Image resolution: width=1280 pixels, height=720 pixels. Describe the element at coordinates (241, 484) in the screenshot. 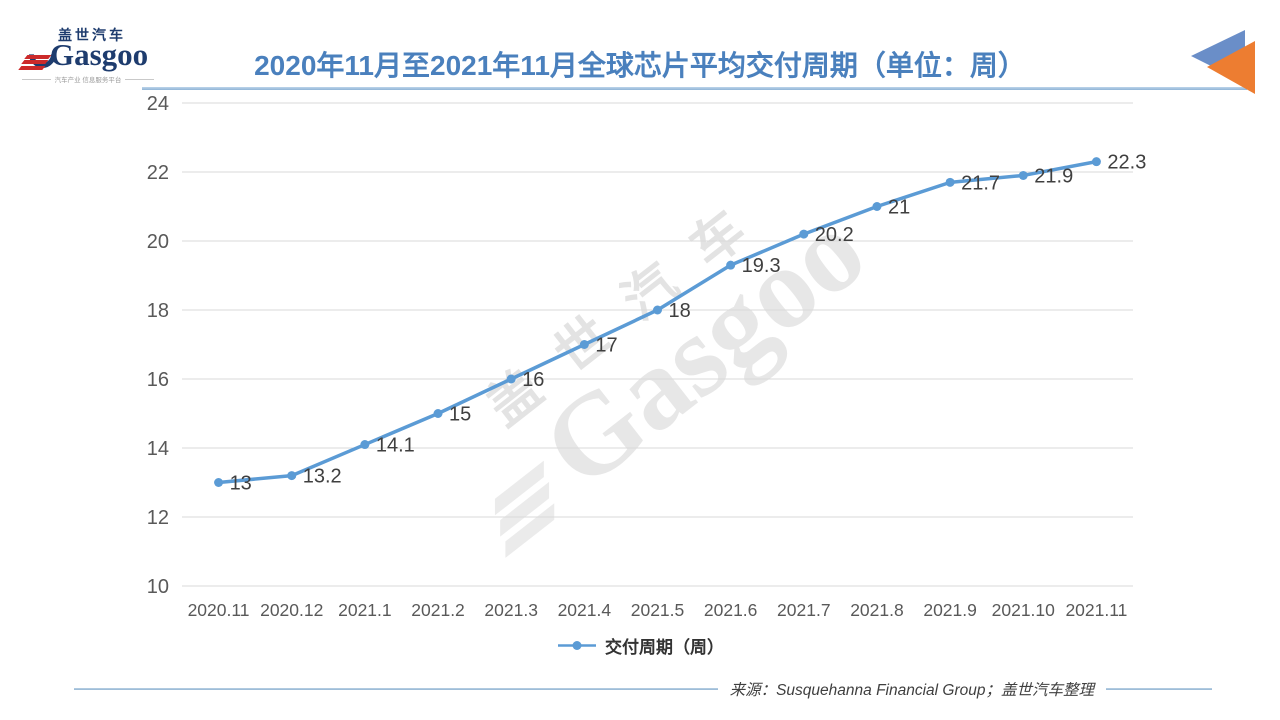

I see `svg-text: 13` at that location.